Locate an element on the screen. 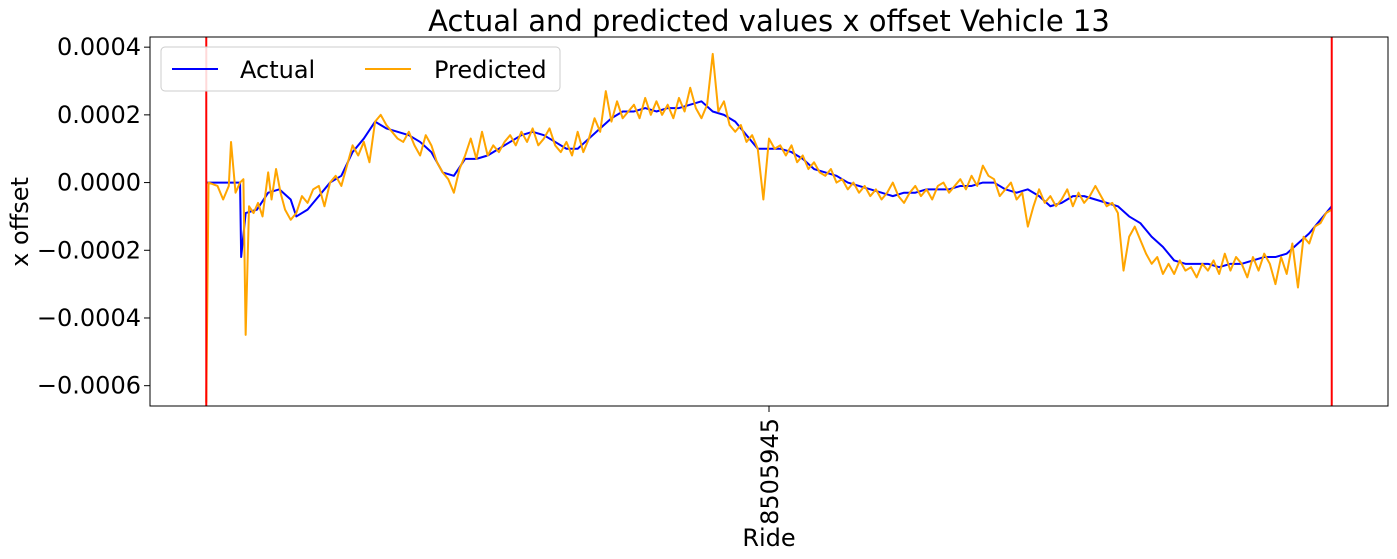 This screenshot has height=559, width=1397. legend-label-actual: Actual is located at coordinates (277, 70).